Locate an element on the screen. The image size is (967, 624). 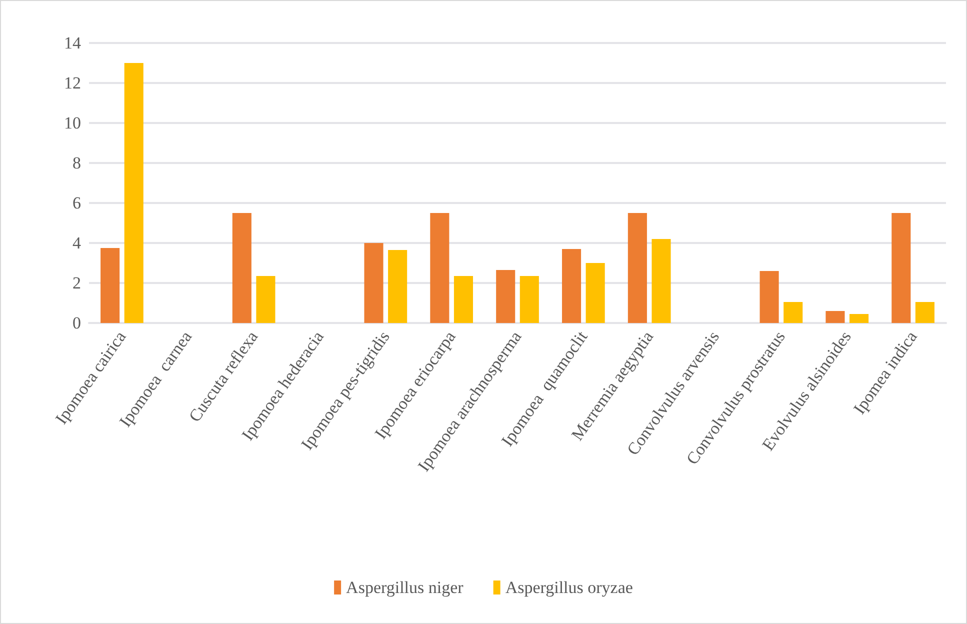
legend-label: Aspergillus oryzae is located at coordinates (569, 587).